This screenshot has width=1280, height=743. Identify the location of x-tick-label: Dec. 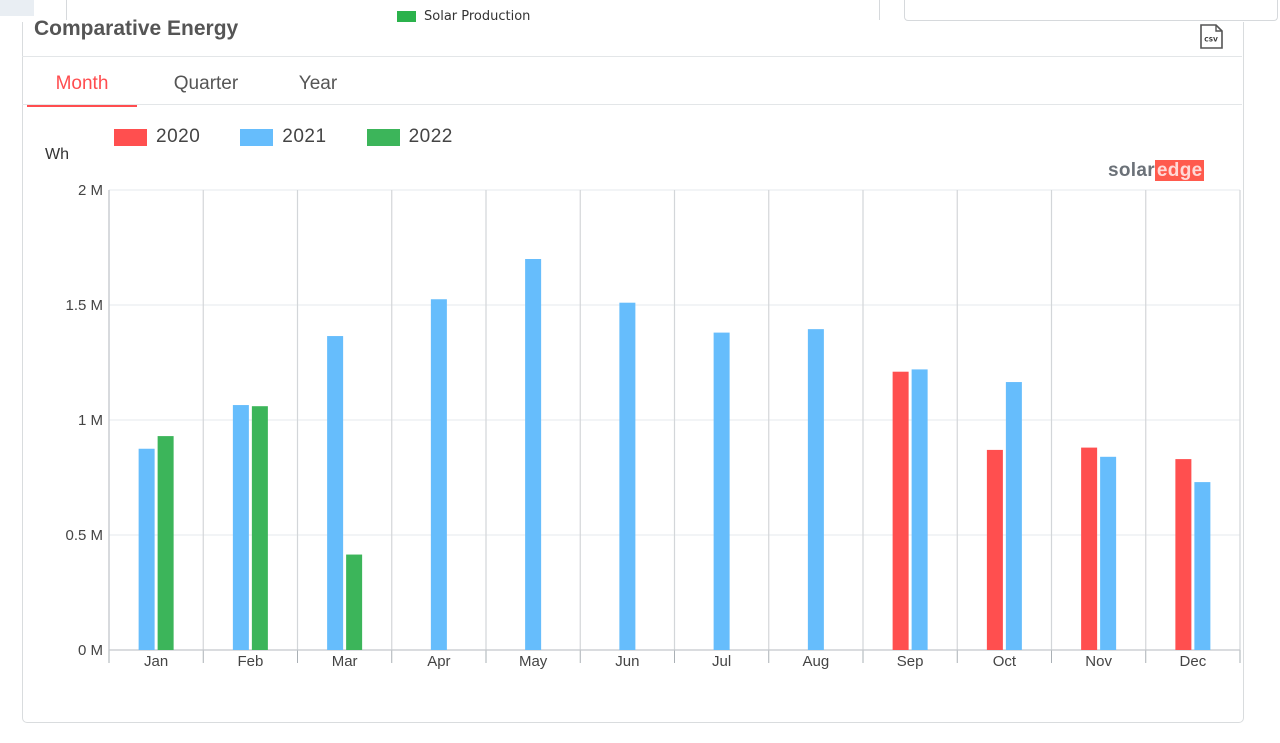
(1193, 661).